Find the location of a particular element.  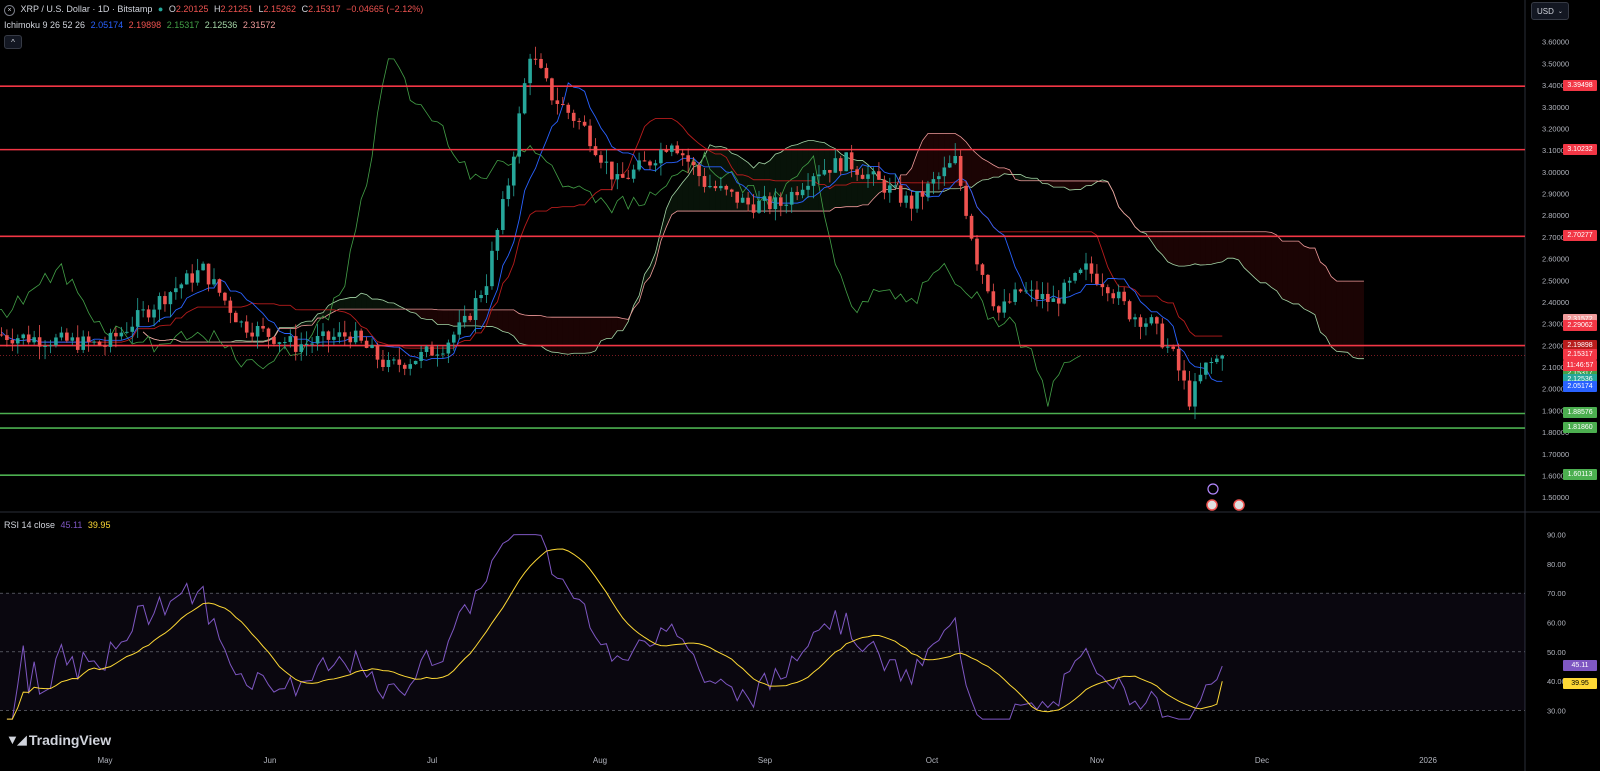

rsi-ma-value-tag: 39.95 is located at coordinates (1580, 684).